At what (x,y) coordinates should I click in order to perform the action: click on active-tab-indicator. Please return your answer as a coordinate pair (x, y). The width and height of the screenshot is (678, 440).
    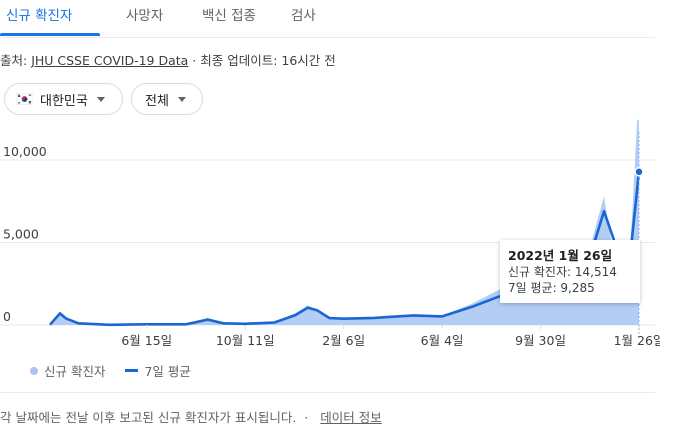
    Looking at the image, I should click on (50, 34).